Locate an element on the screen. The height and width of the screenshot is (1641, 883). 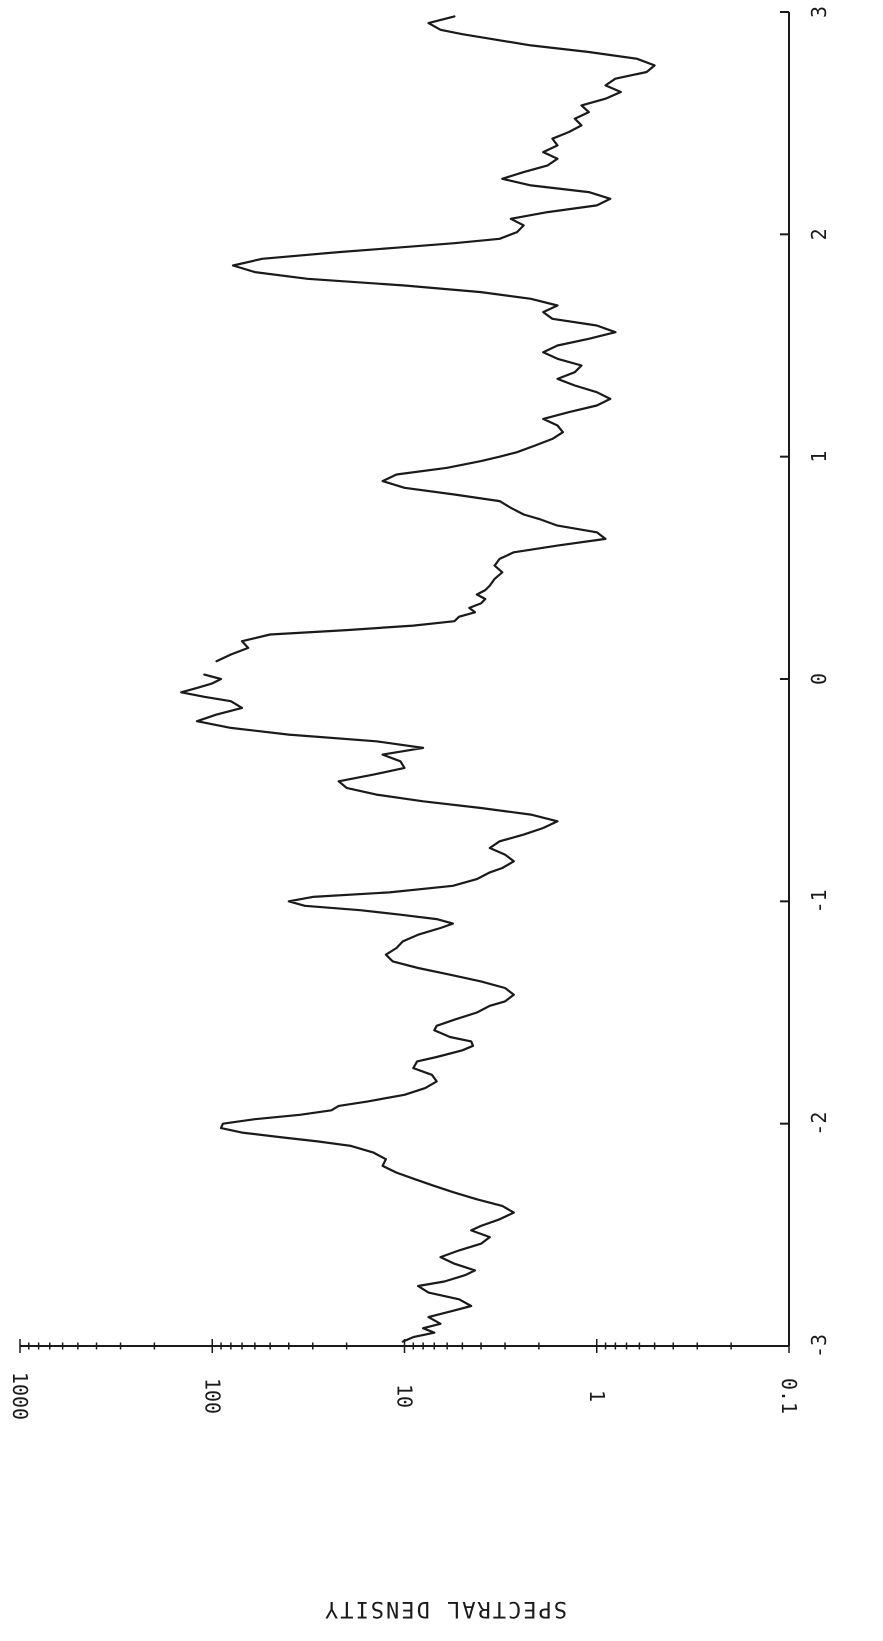
y-tick-label: 0.1 is located at coordinates (789, 1396).